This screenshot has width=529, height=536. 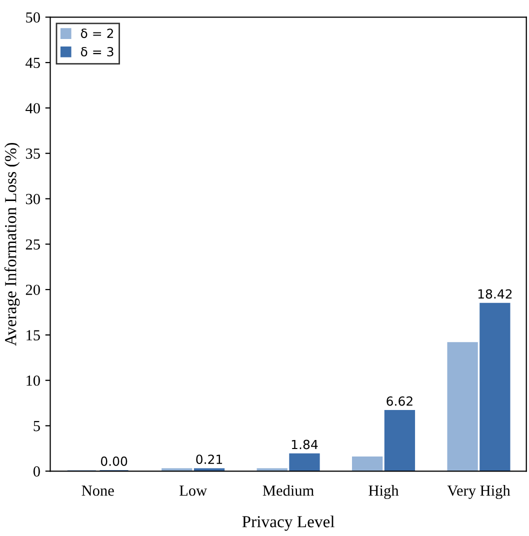 I want to click on x-axis-title: Privacy Level, so click(x=288, y=523).